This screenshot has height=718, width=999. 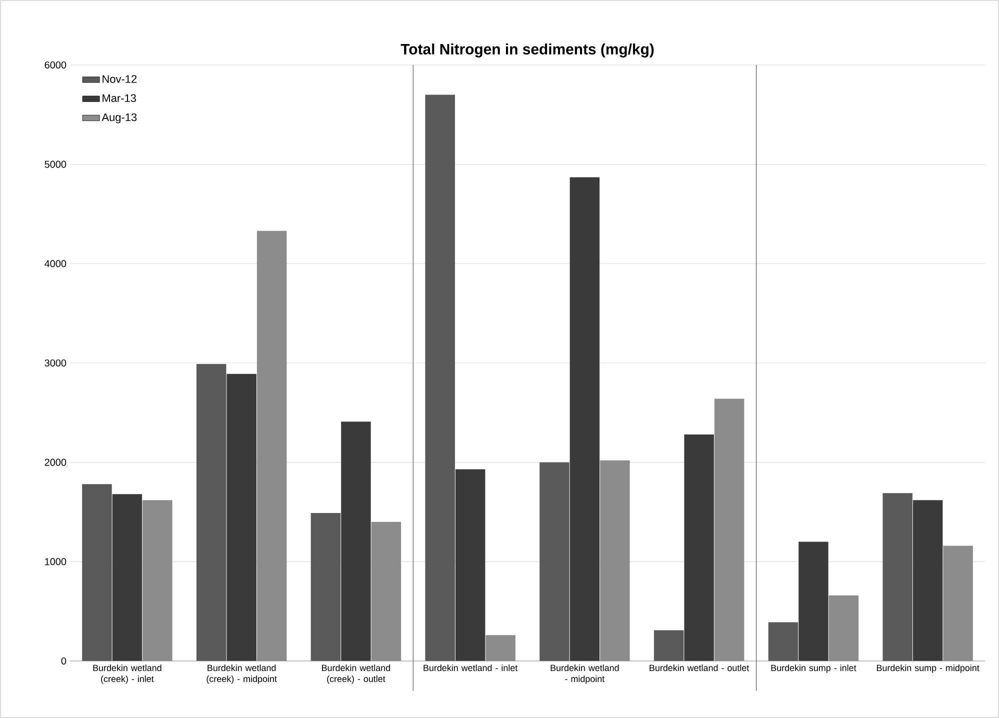 I want to click on chart-title: Total Nitrogen in sediments (mg/kg), so click(x=527, y=50).